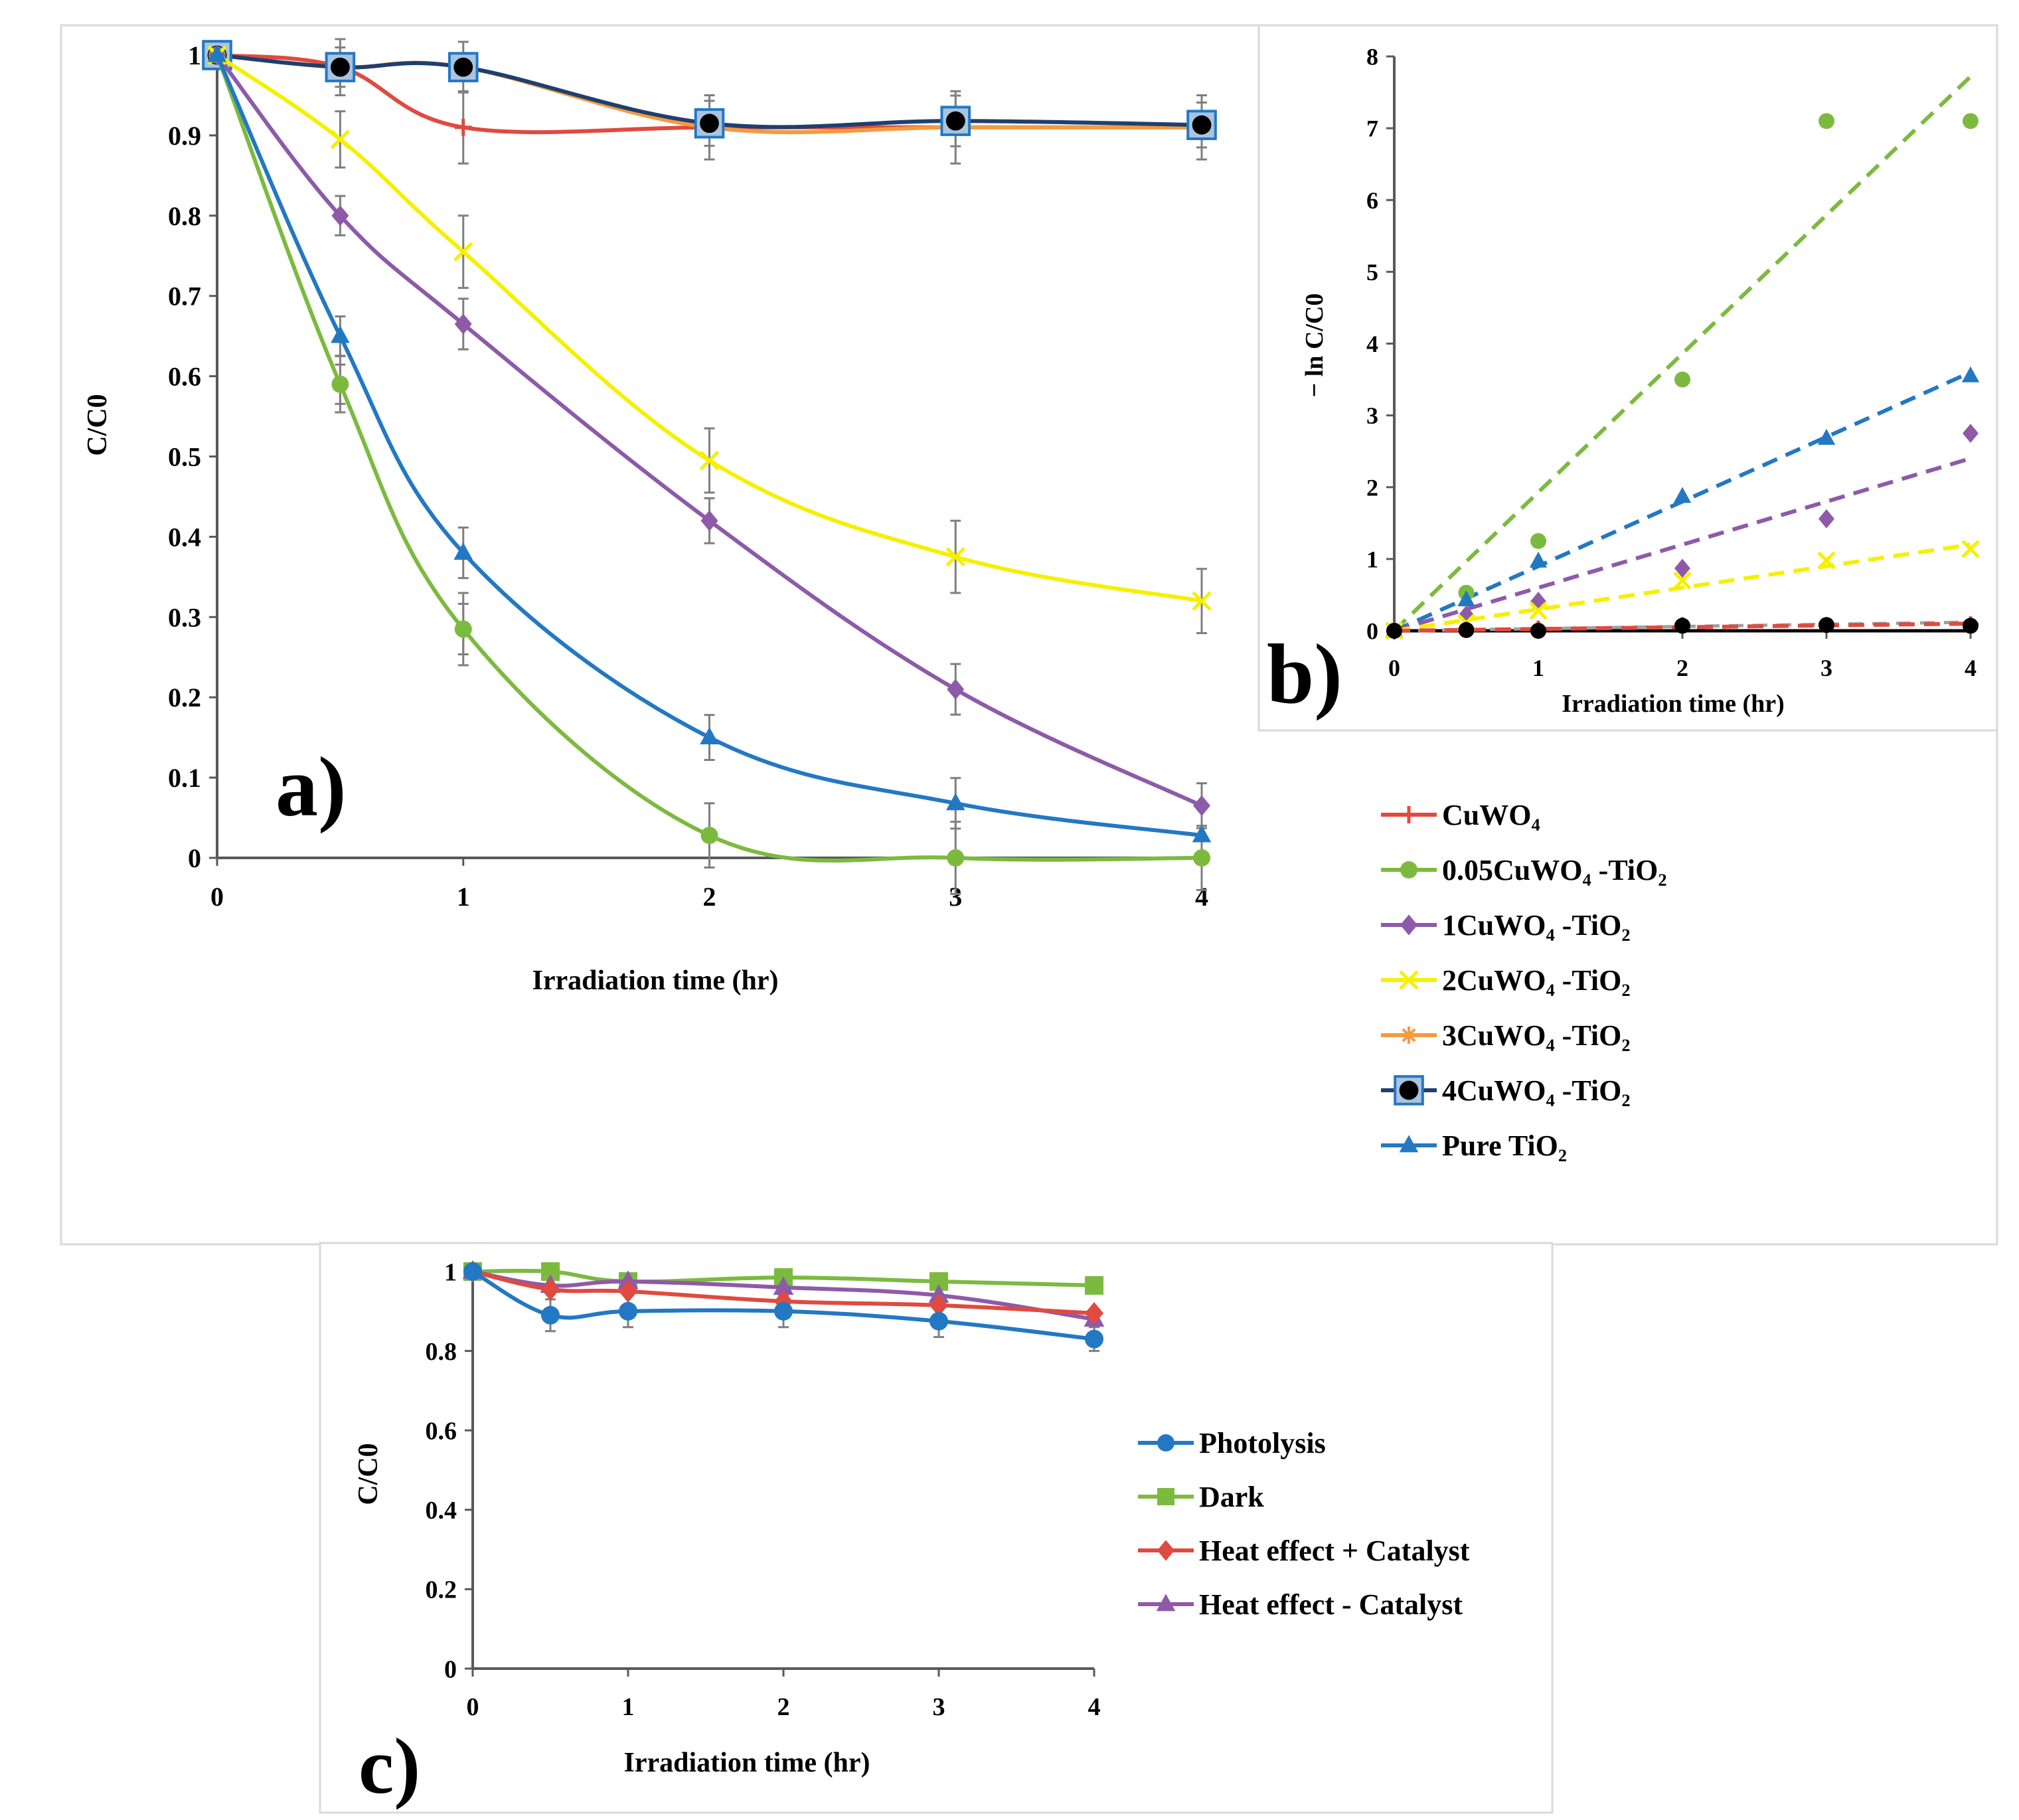 Image resolution: width=2019 pixels, height=1820 pixels. I want to click on legend-item-3cuwo-tio: 3CuWO₄ -TiO₂, so click(1506, 1035).